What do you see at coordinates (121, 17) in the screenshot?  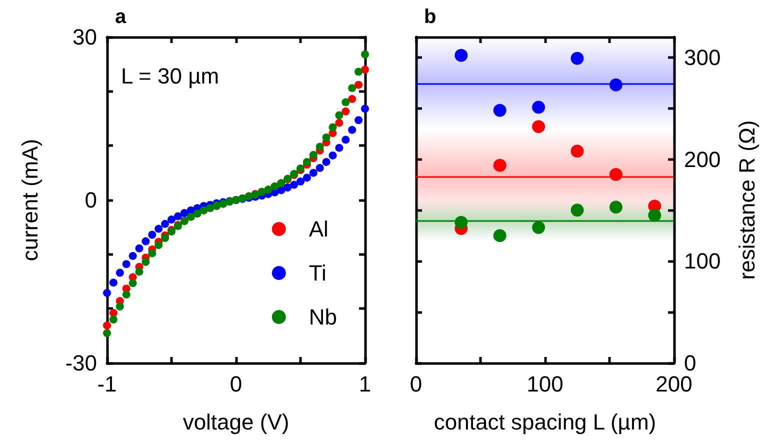 I see `chart-title: a` at bounding box center [121, 17].